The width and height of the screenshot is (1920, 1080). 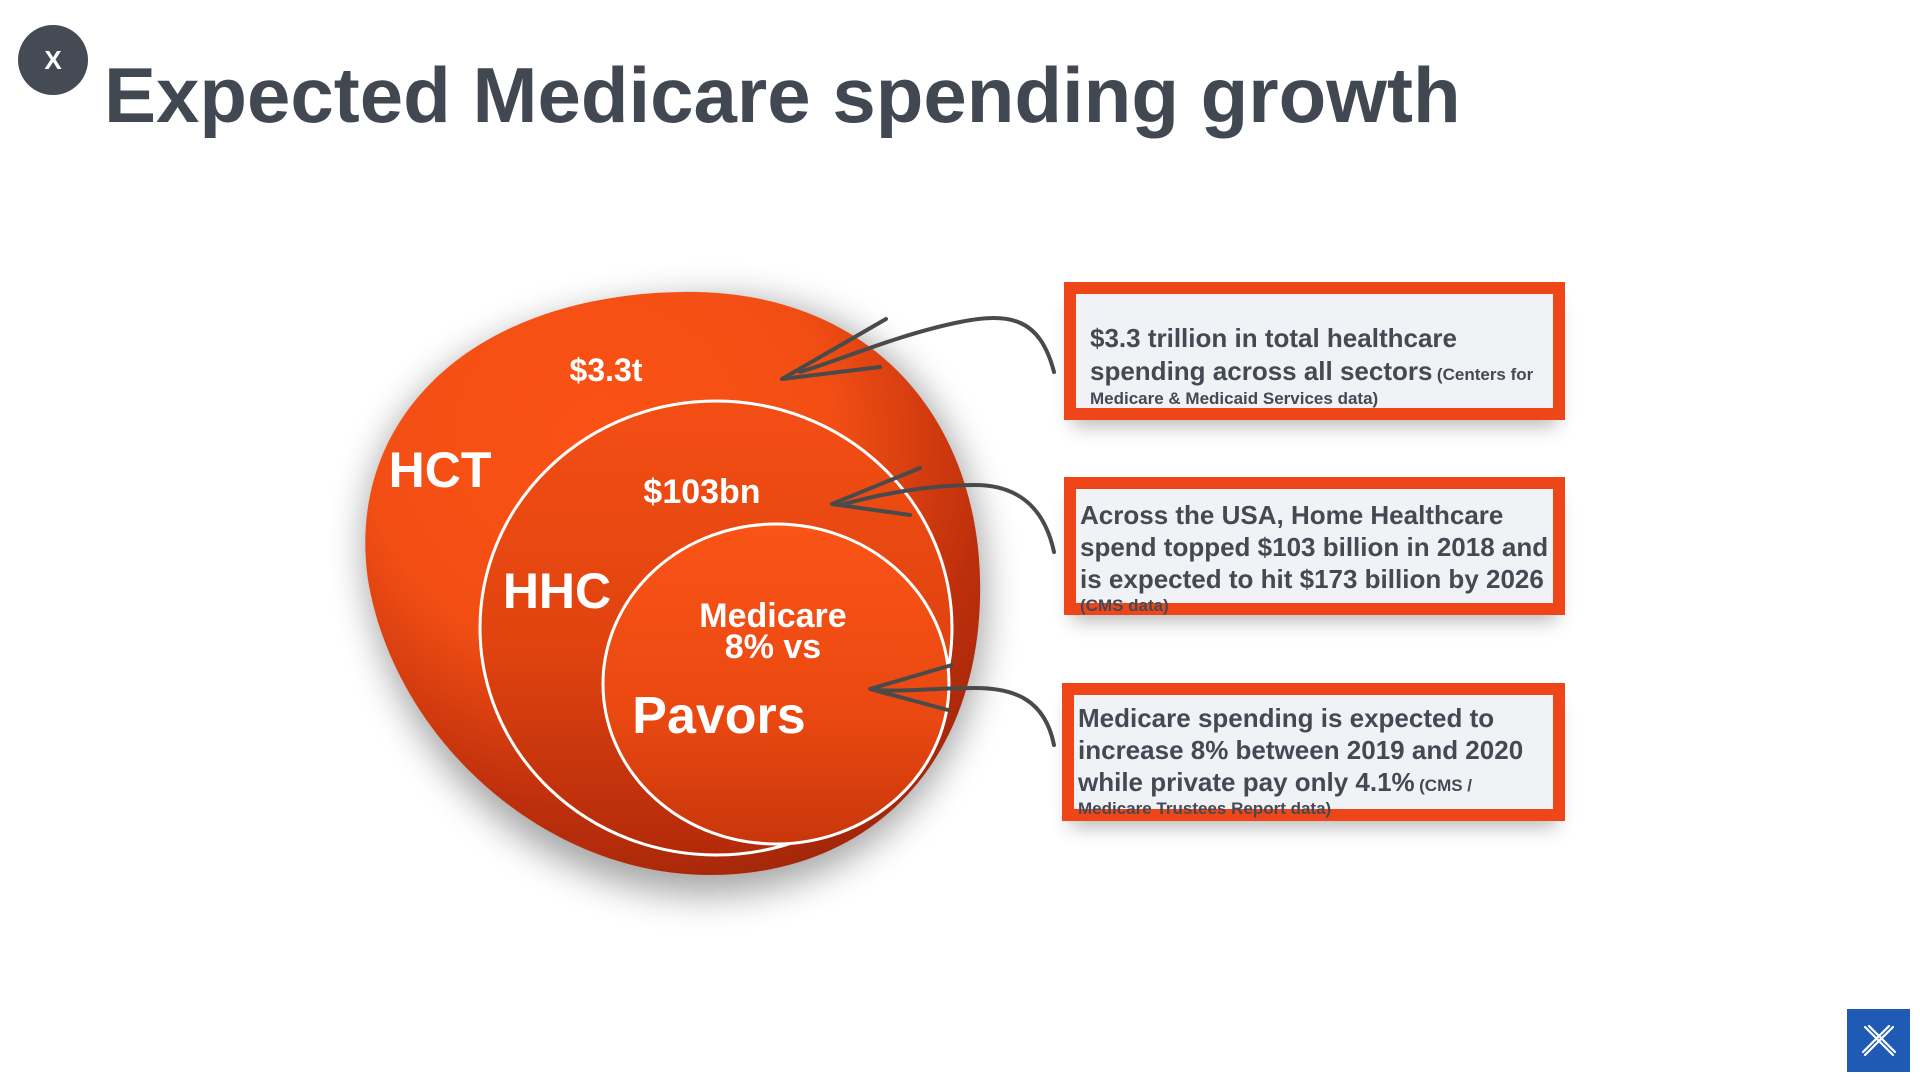 I want to click on inner-circle-medicare, so click(x=776, y=684).